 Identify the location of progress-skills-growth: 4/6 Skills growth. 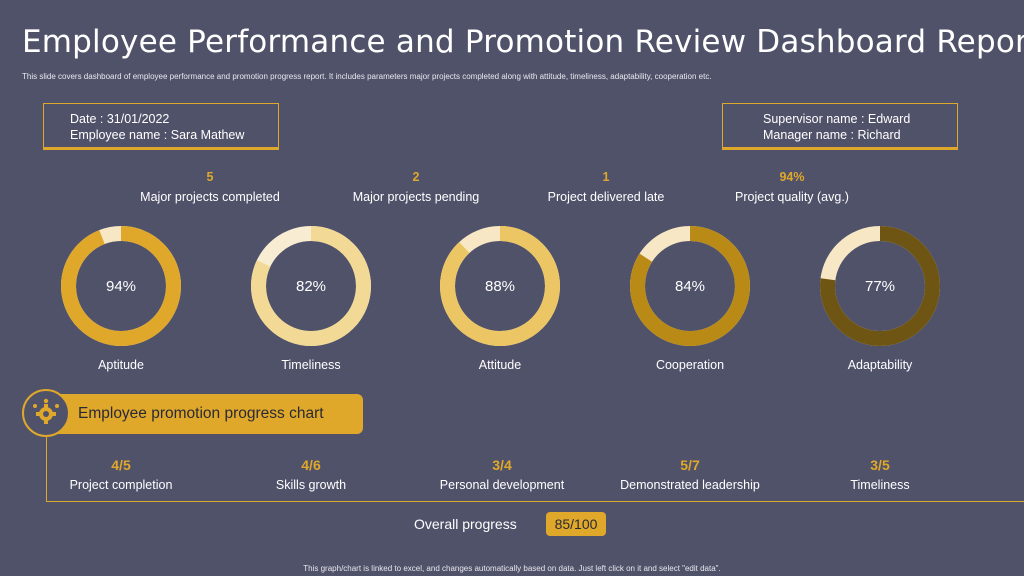
(311, 474).